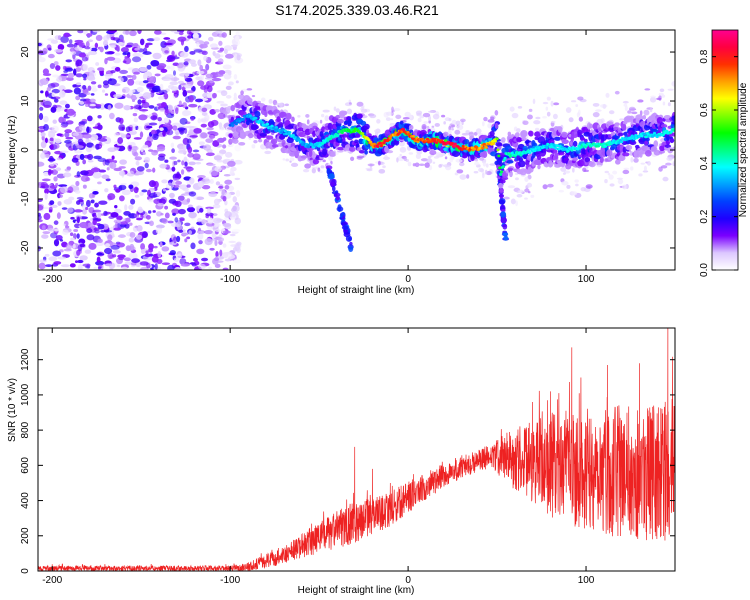 This screenshot has width=750, height=600. Describe the element at coordinates (25, 535) in the screenshot. I see `y-tick-label: 200` at that location.